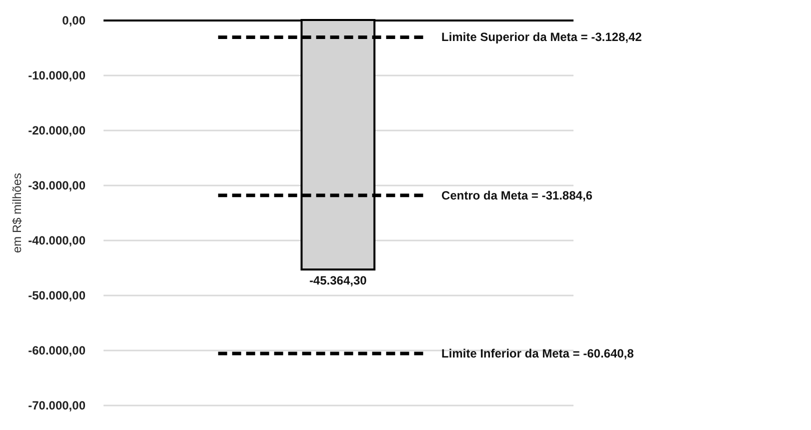  What do you see at coordinates (74, 21) in the screenshot?
I see `y-tick-label: 0,00` at bounding box center [74, 21].